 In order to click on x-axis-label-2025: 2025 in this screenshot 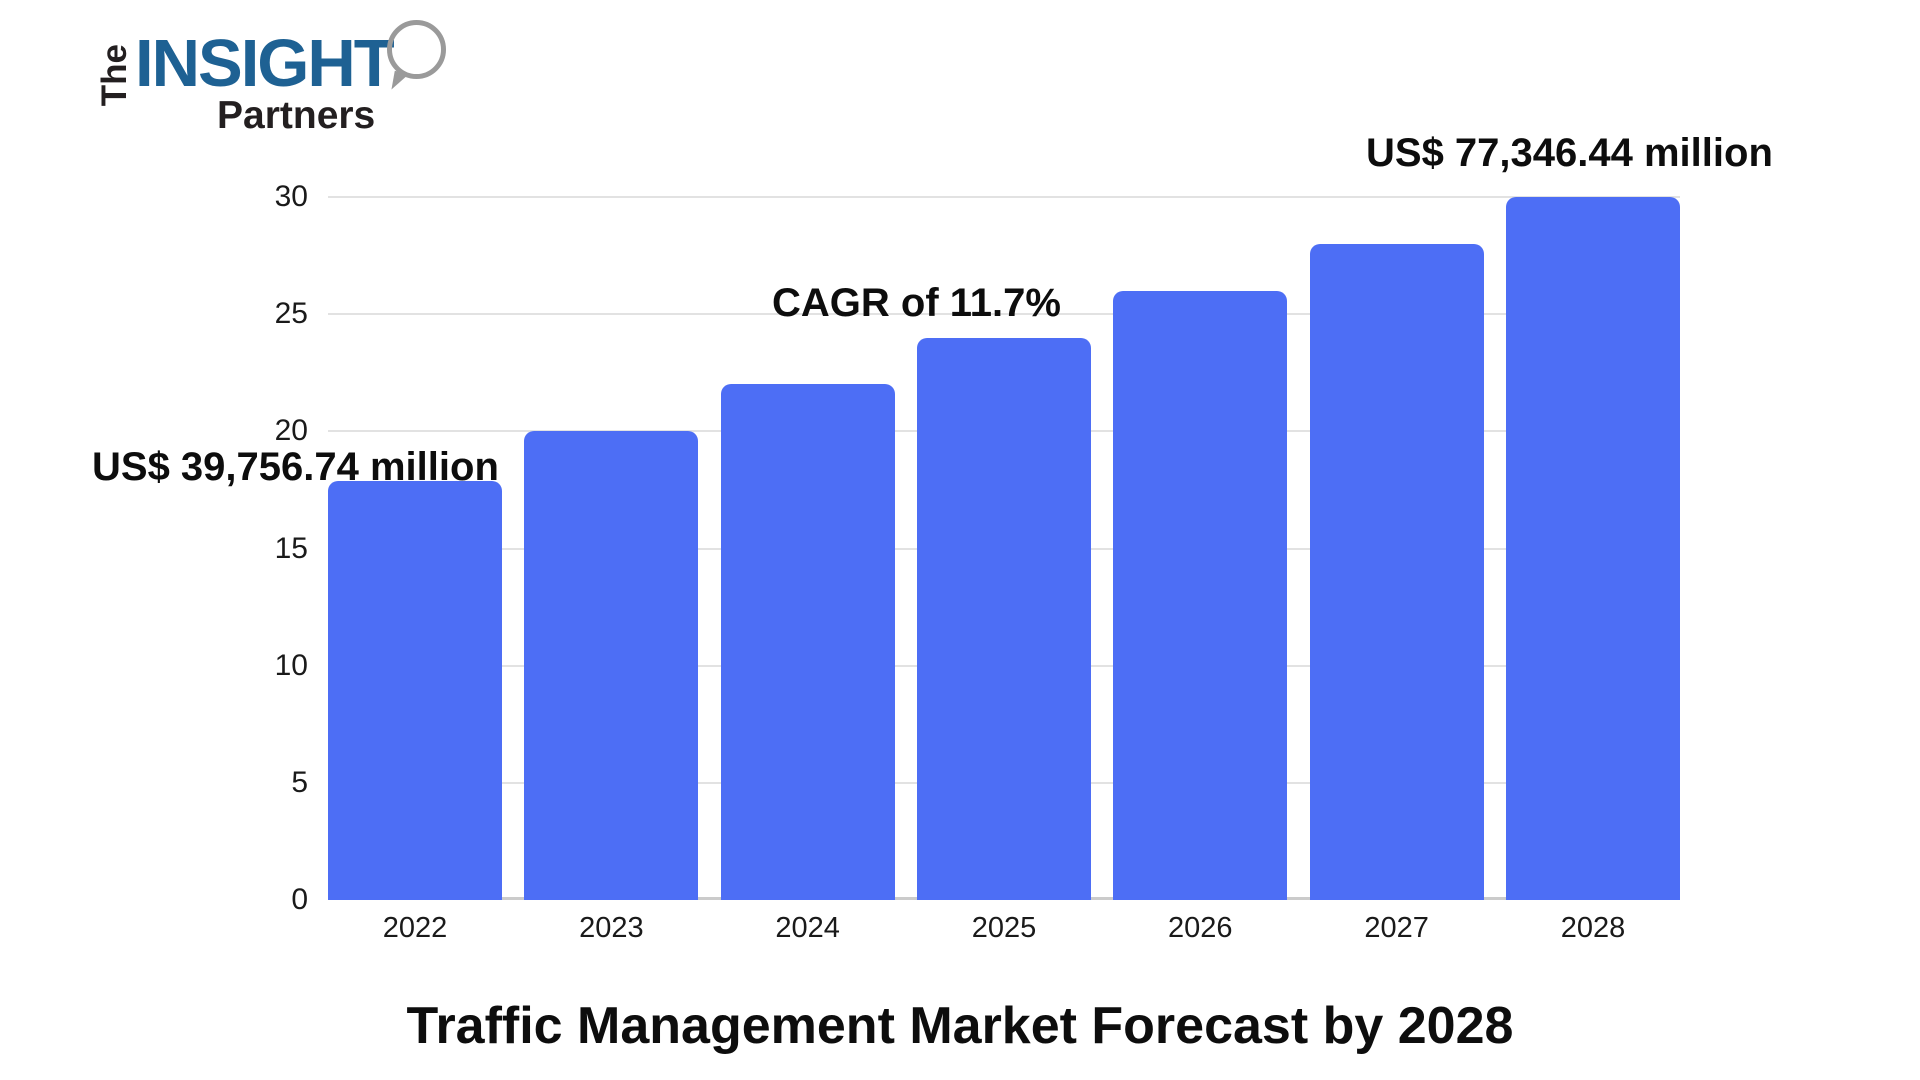, I will do `click(1004, 928)`.